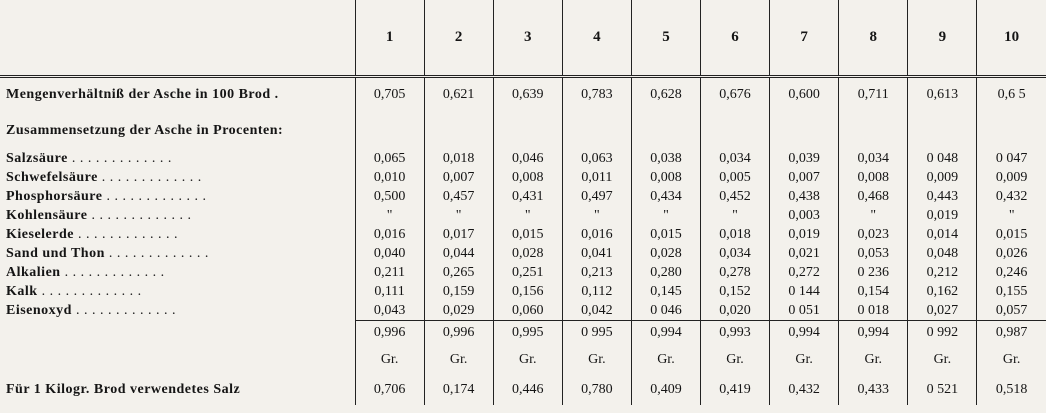 This screenshot has height=413, width=1046. What do you see at coordinates (804, 39) in the screenshot?
I see `column-header: 7` at bounding box center [804, 39].